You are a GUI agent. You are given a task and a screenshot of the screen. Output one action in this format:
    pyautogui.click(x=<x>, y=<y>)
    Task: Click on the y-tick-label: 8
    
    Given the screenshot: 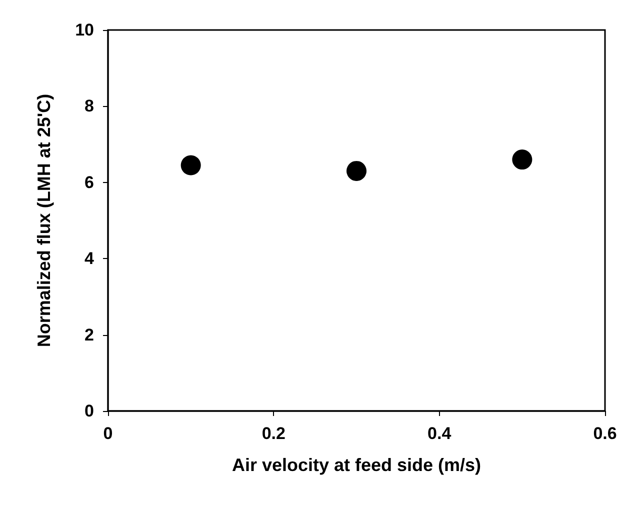 What is the action you would take?
    pyautogui.click(x=89, y=106)
    